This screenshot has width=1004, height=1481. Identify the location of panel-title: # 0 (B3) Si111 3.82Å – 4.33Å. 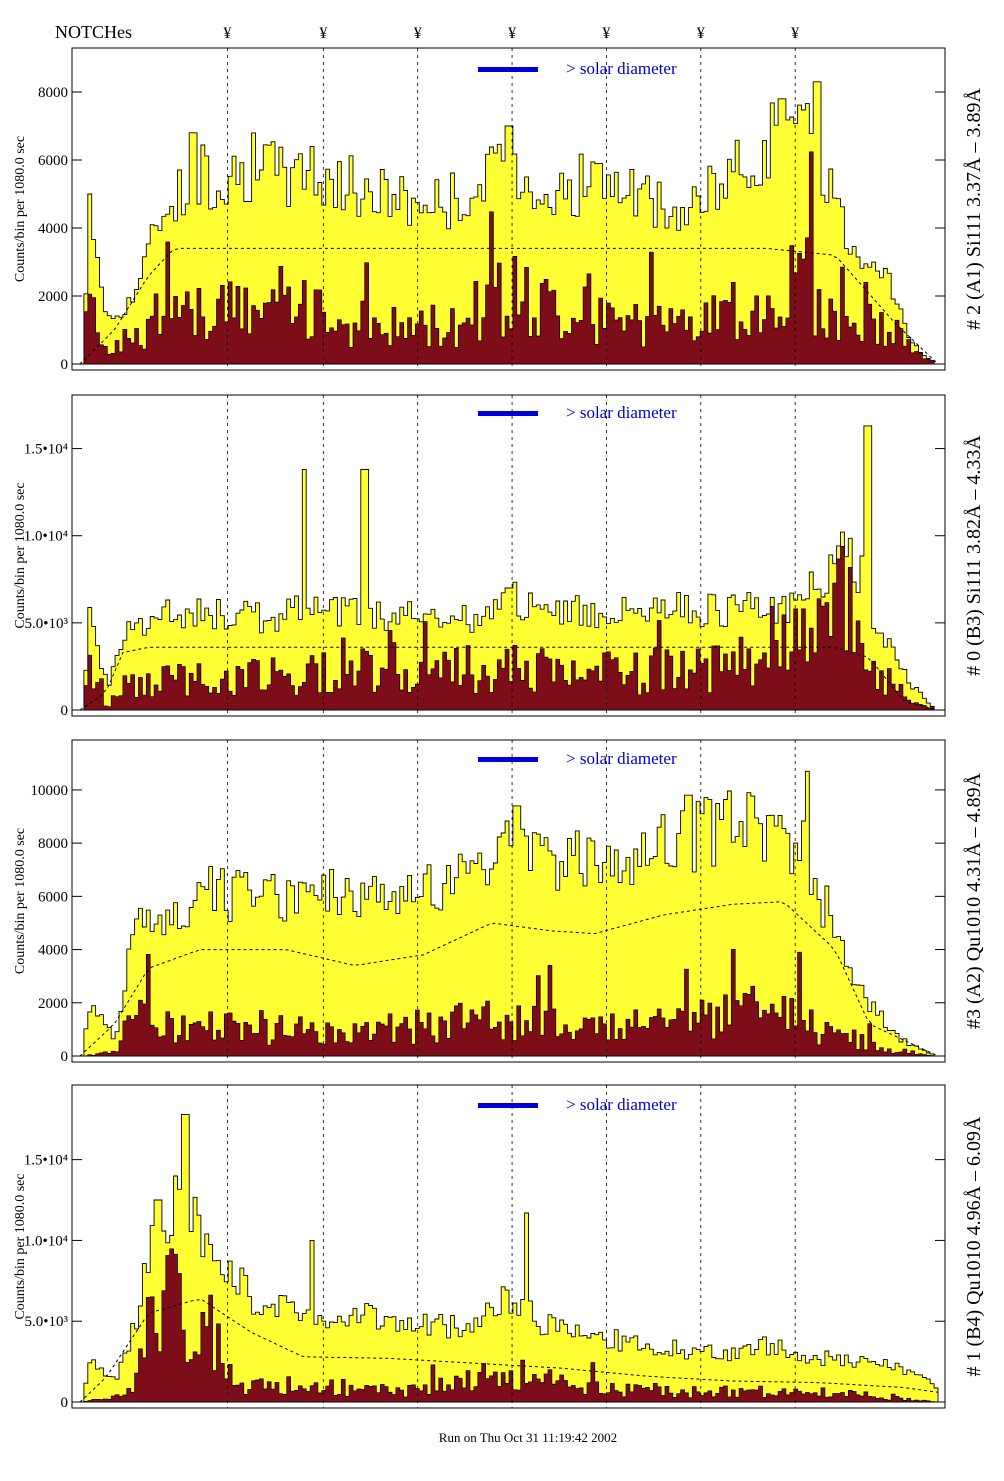
(974, 555).